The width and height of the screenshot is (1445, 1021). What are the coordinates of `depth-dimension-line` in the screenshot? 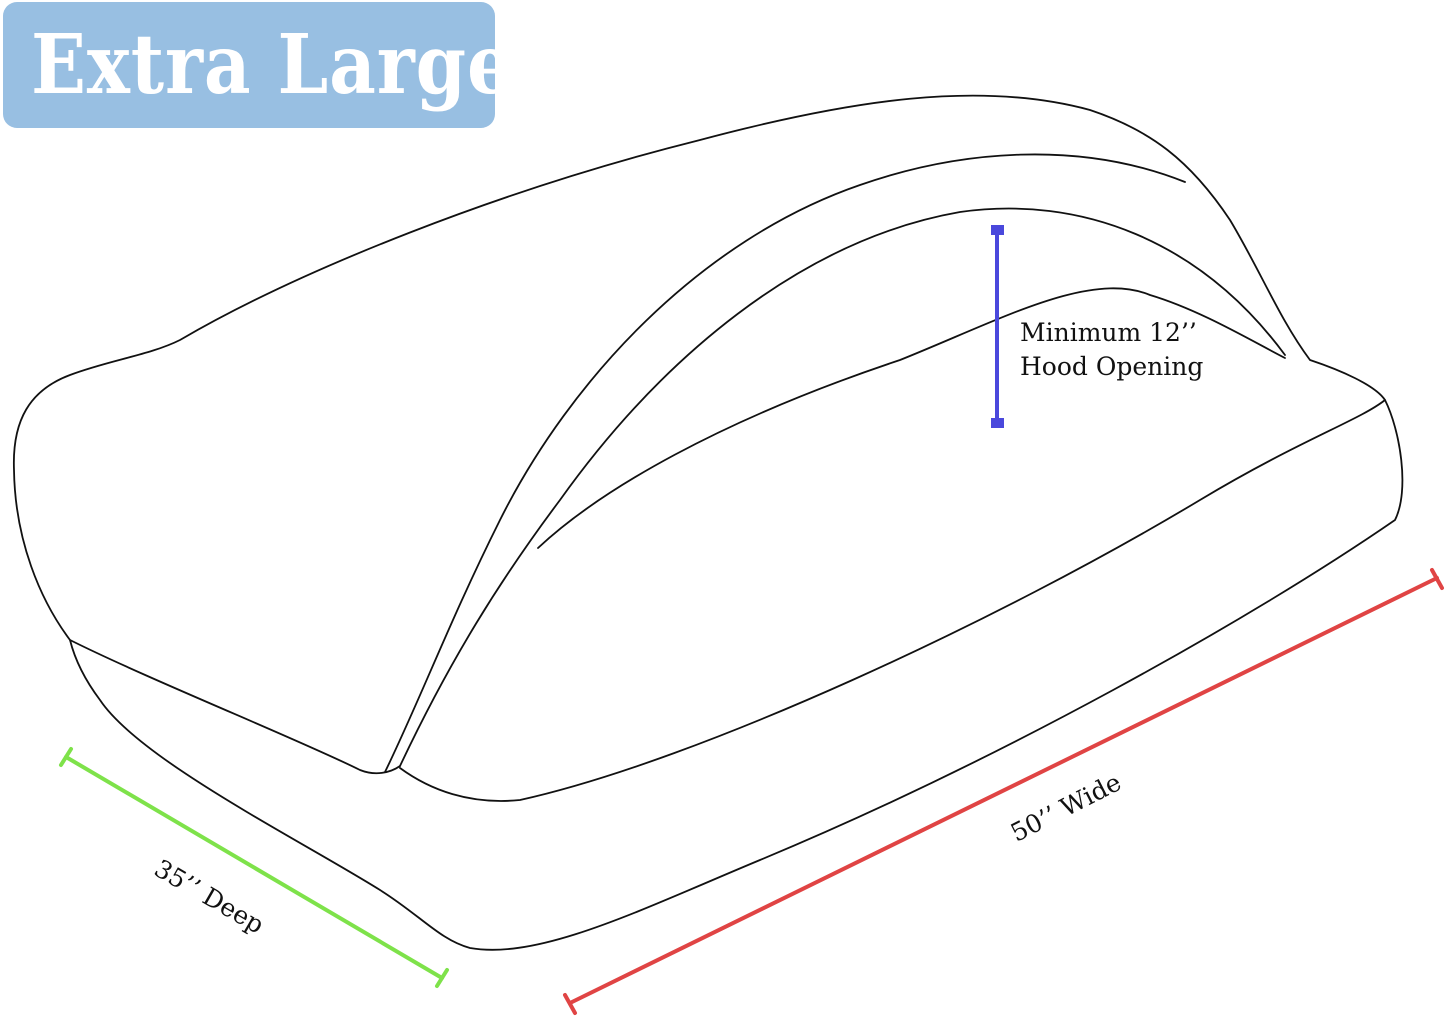 It's located at (254, 867).